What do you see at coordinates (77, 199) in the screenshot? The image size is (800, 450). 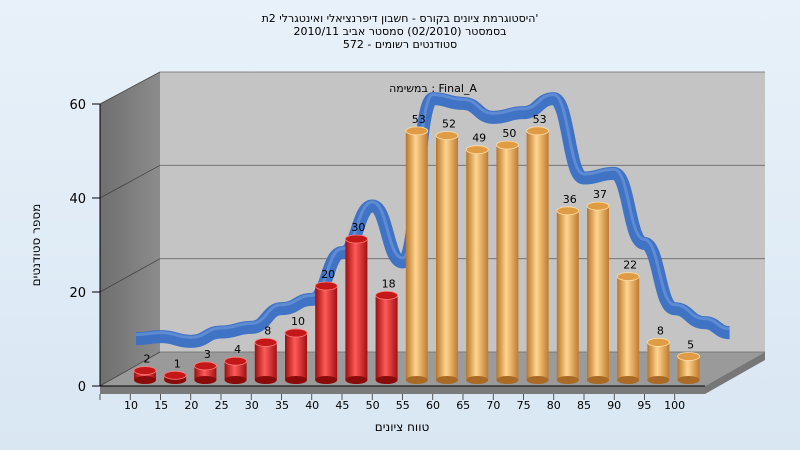 I see `y-tick-label: 40` at bounding box center [77, 199].